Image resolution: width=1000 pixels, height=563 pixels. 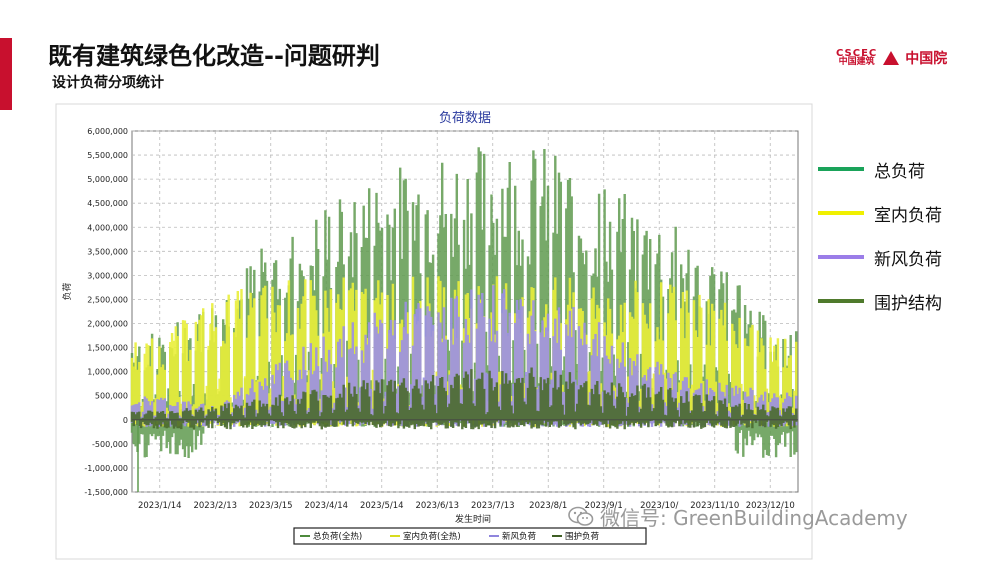 What do you see at coordinates (67, 291) in the screenshot?
I see `y-axis-label: 负荷` at bounding box center [67, 291].